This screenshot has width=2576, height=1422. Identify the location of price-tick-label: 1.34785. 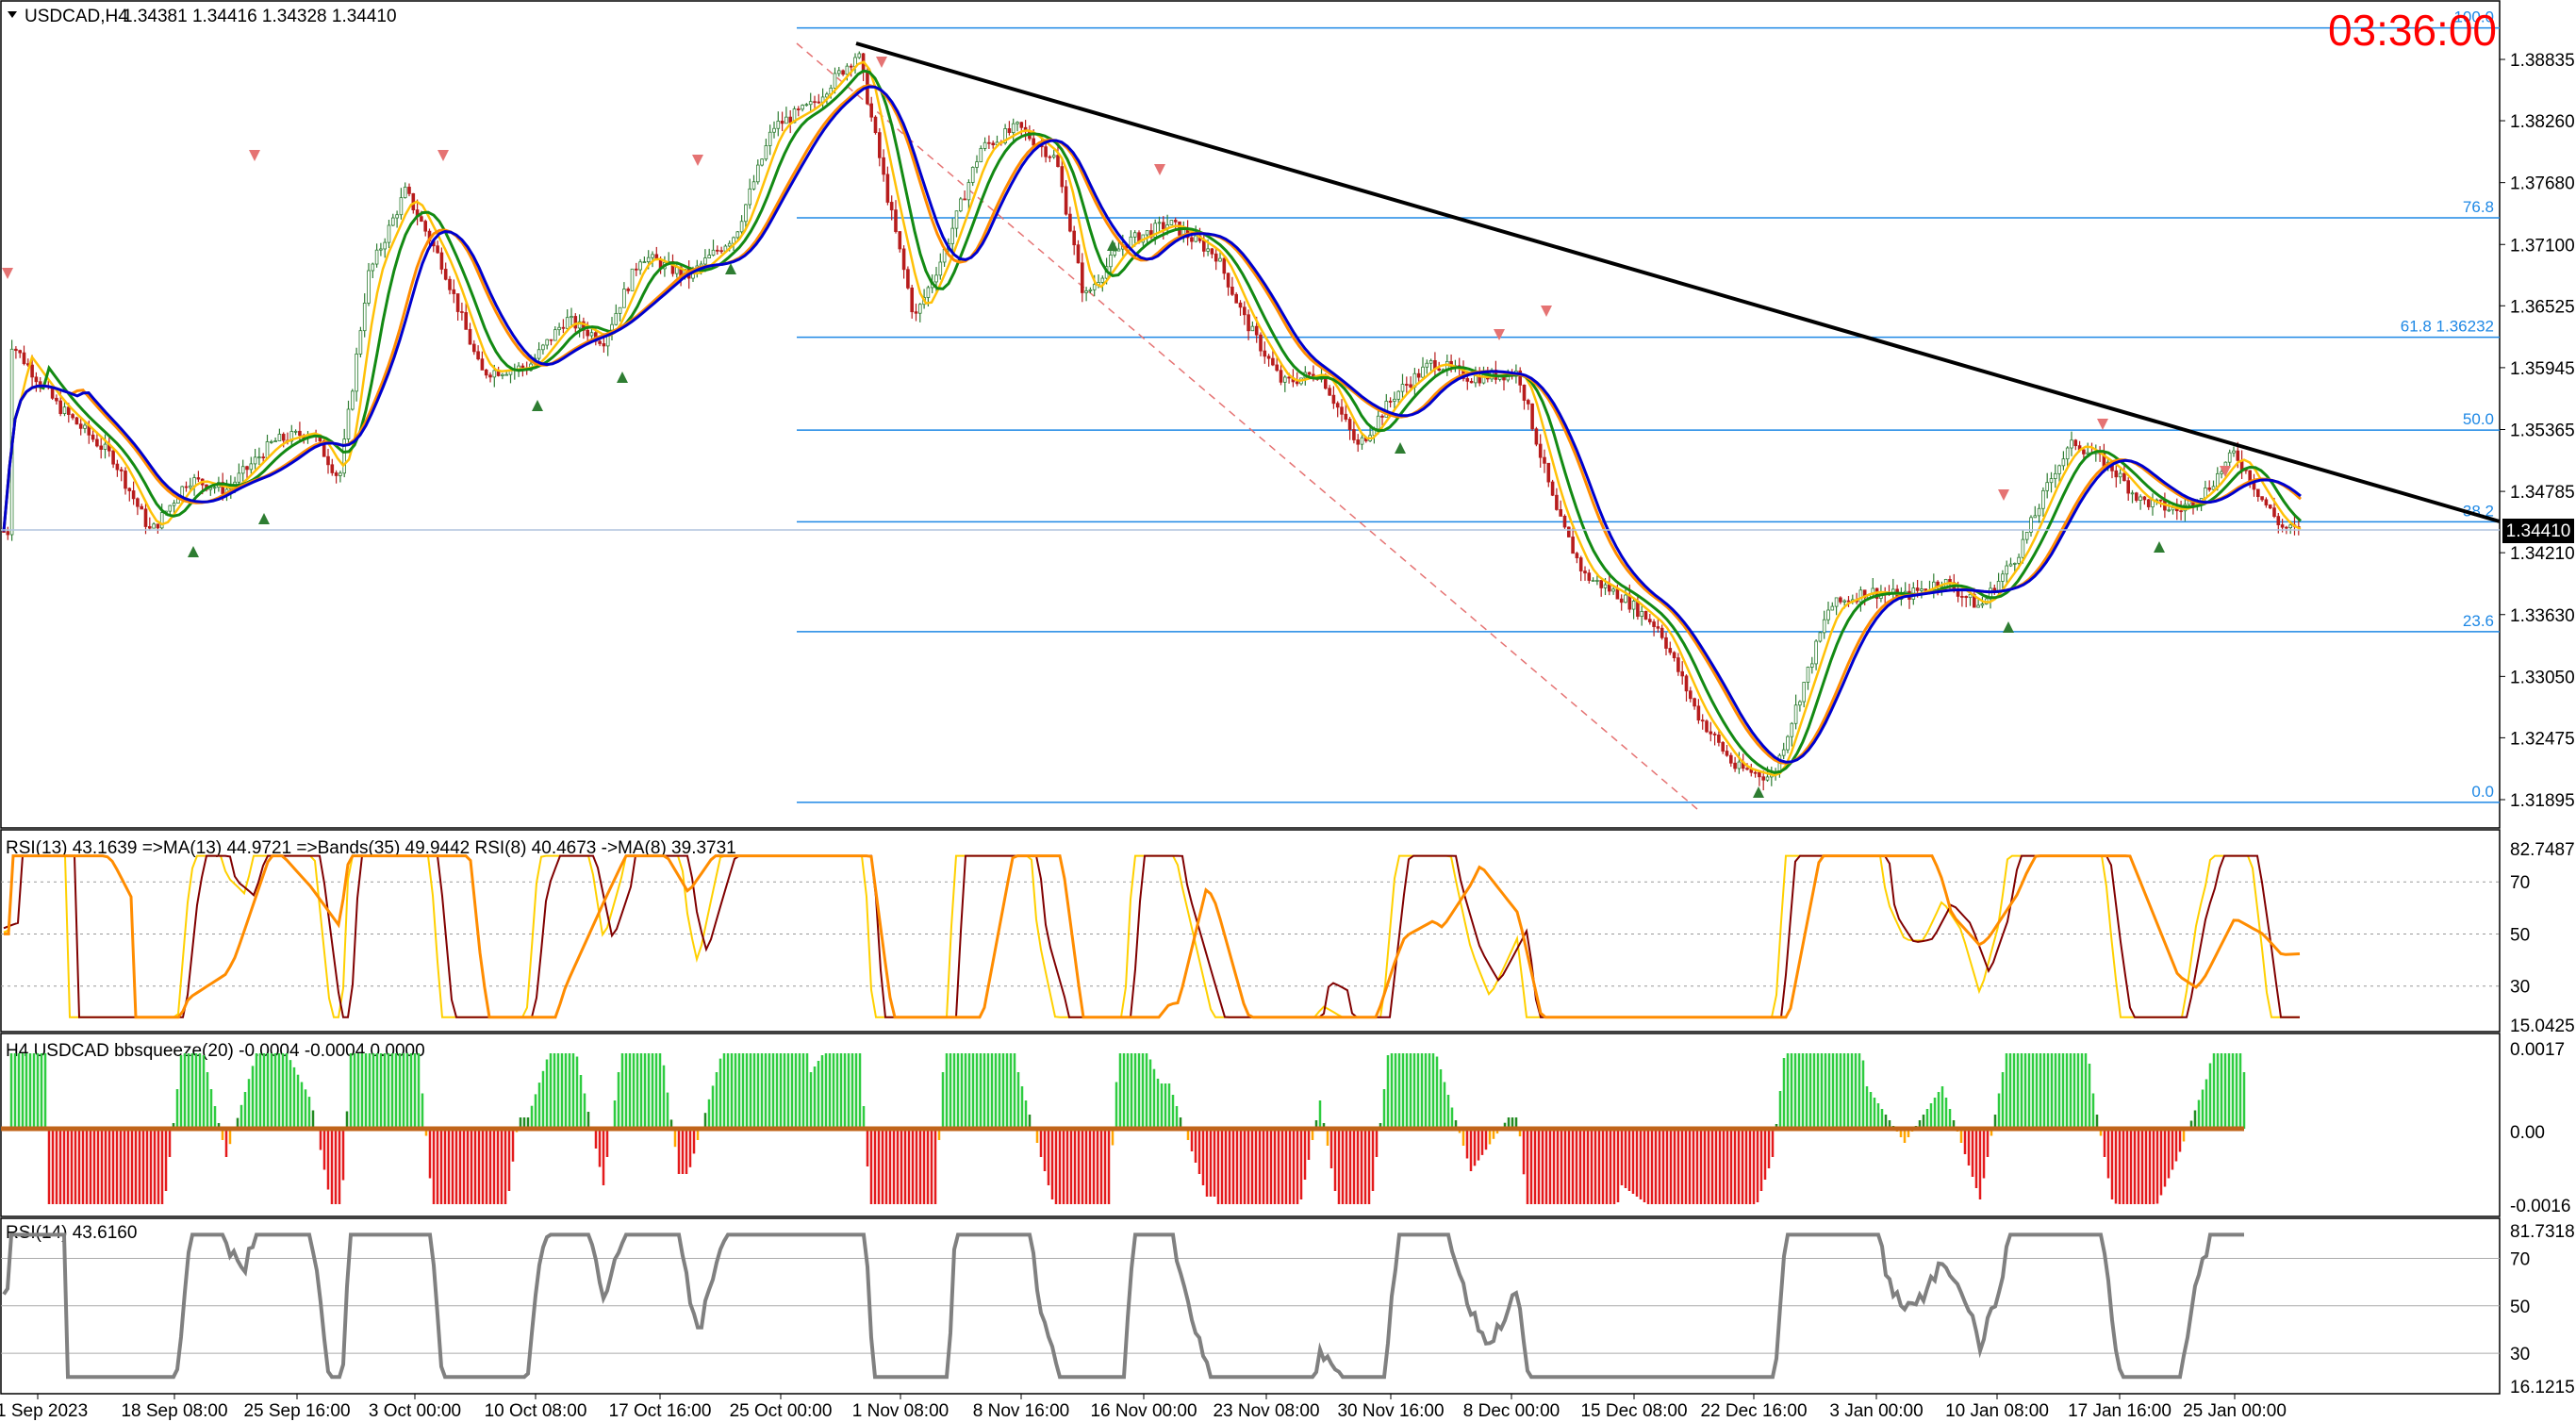
(2542, 493).